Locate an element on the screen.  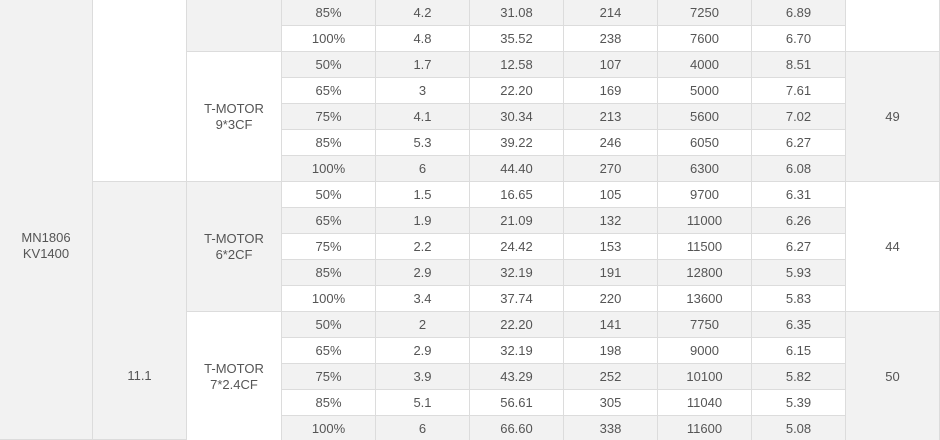
cell-text: 153 is located at coordinates (610, 246).